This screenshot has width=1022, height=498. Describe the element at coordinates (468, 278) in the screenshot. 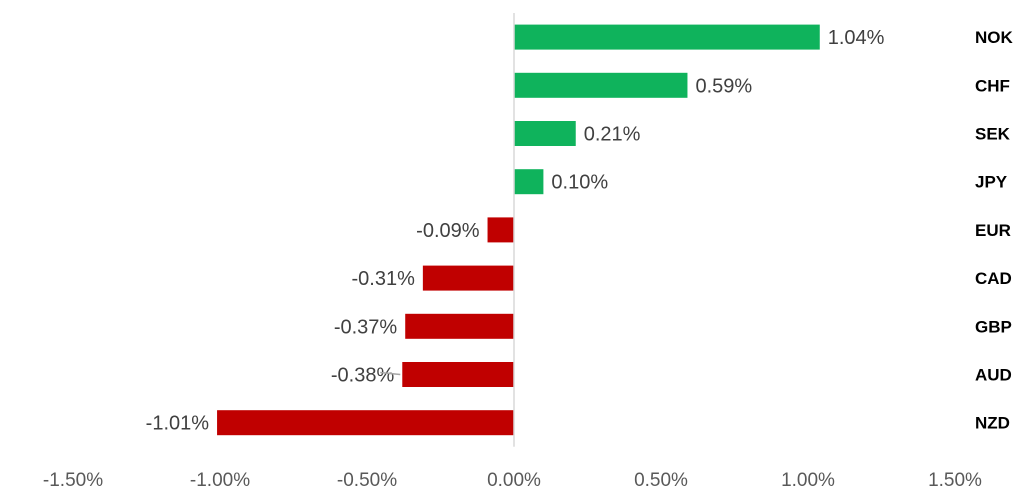

I see `bar-cad` at that location.